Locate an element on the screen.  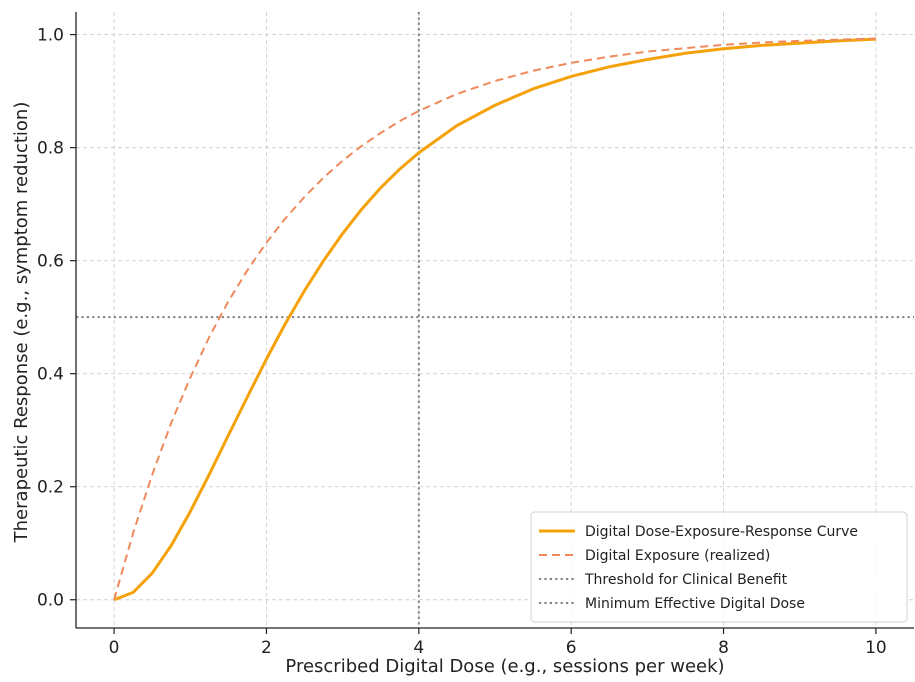
x-tick-label: 4 is located at coordinates (418, 648).